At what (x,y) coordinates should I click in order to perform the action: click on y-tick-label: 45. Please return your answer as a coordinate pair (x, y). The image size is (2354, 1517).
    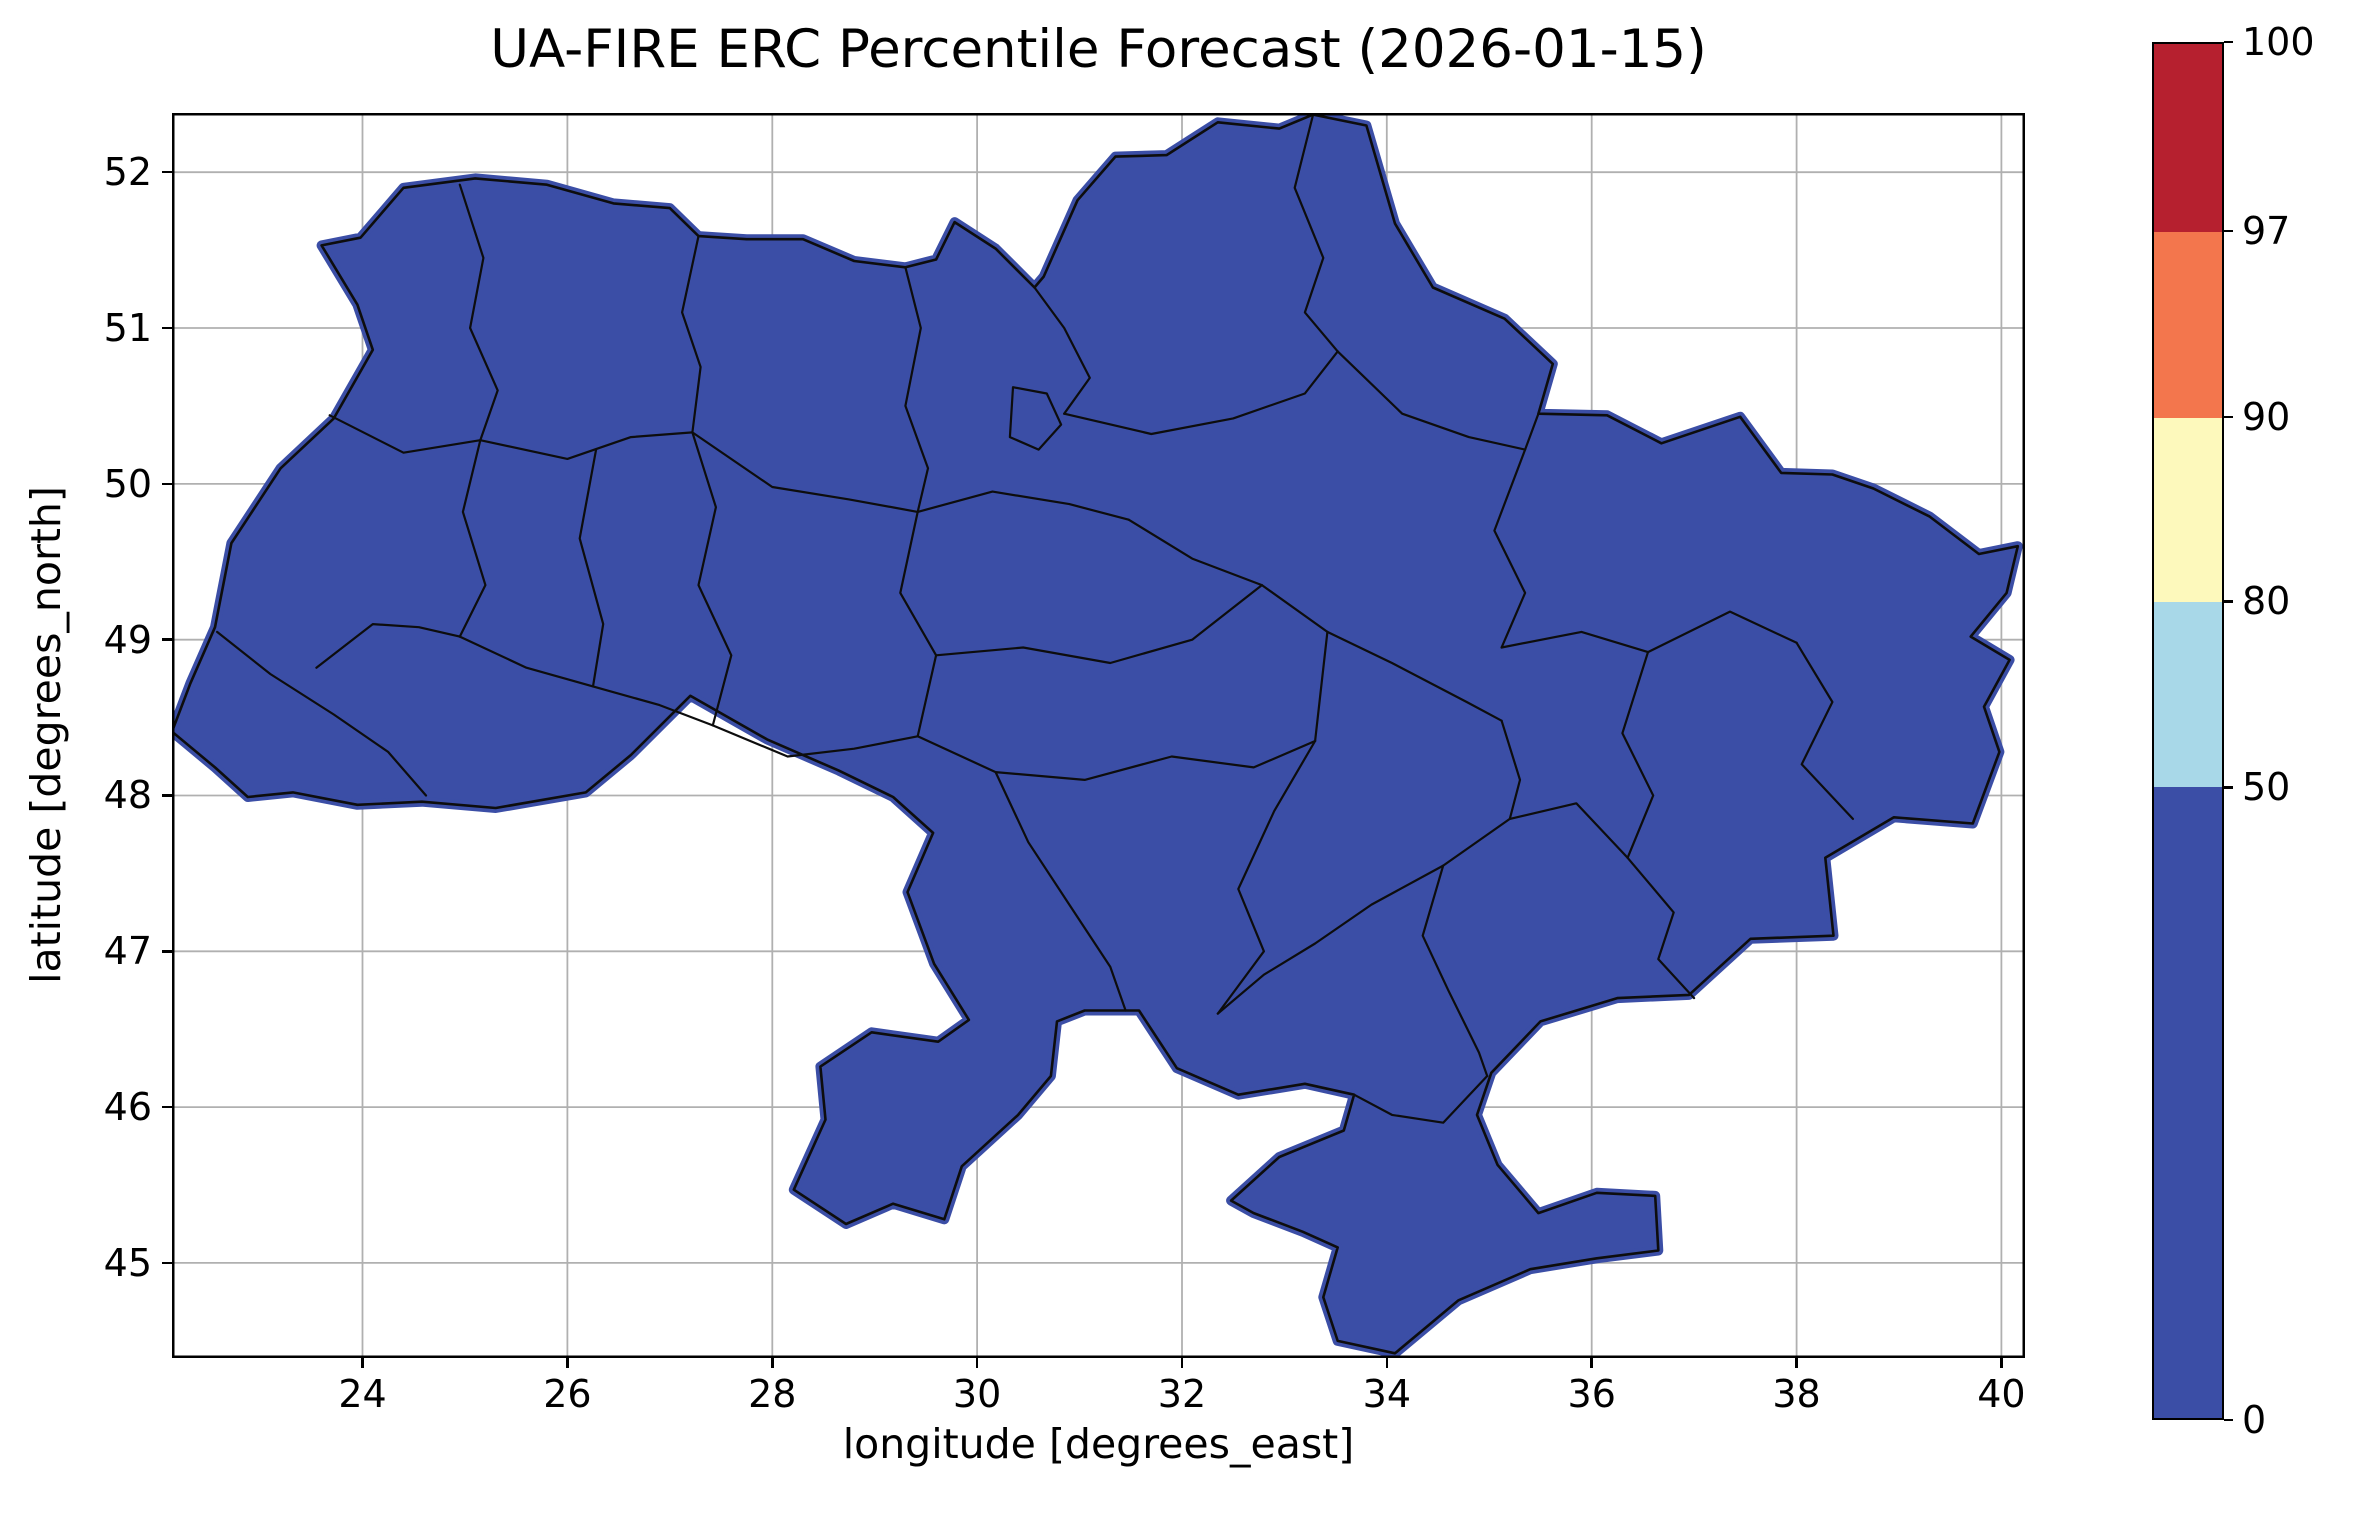
    Looking at the image, I should click on (127, 1262).